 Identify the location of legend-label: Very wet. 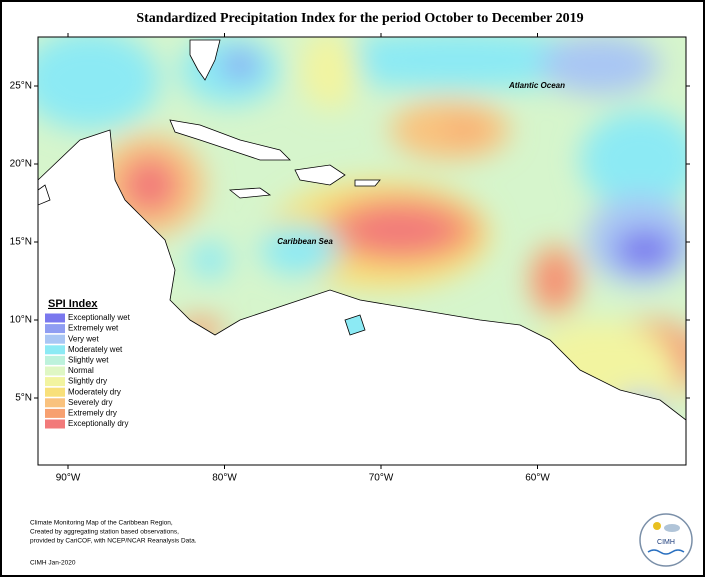
(83, 338).